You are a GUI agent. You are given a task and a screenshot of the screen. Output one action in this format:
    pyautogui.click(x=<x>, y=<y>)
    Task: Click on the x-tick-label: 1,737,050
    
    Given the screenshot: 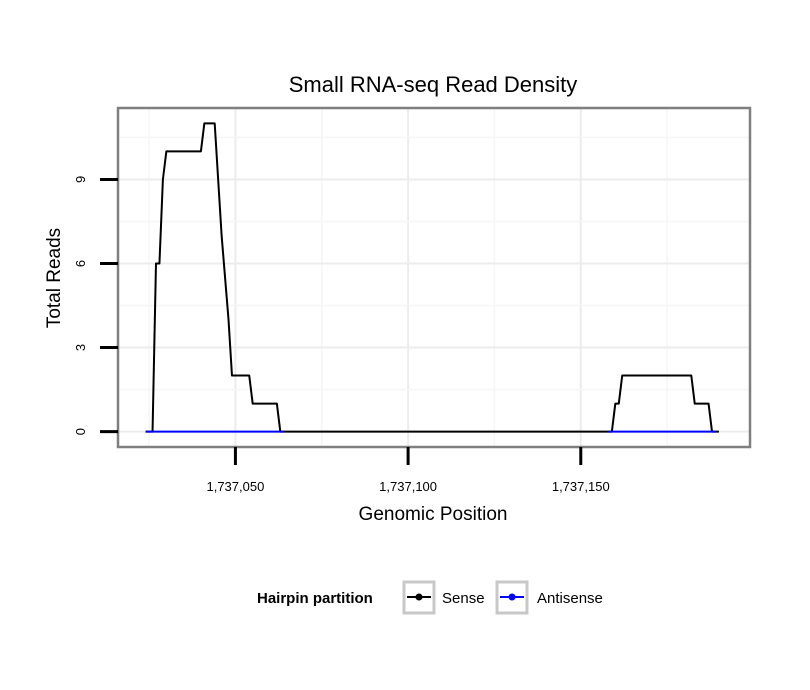 What is the action you would take?
    pyautogui.click(x=235, y=486)
    